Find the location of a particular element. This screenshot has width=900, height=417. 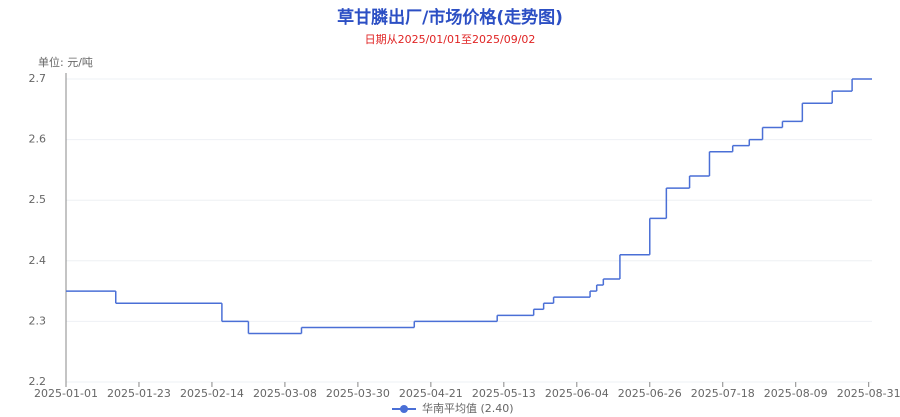

x-tick-label: 2025-05-13 is located at coordinates (504, 393).